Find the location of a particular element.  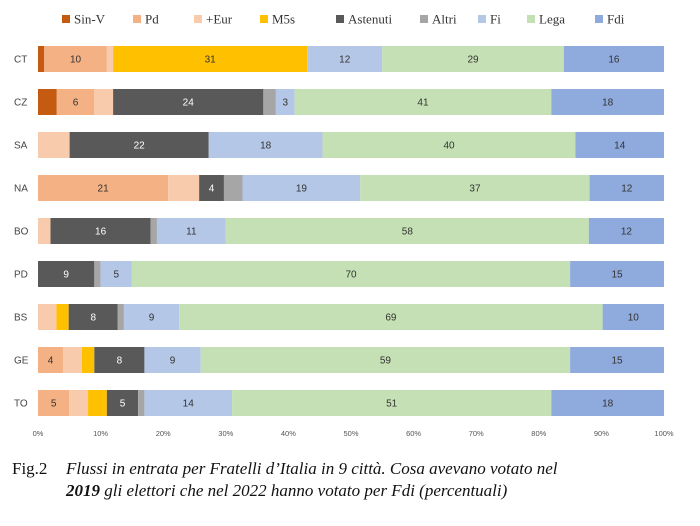

bar-segment-bs-astenuti is located at coordinates (93, 317).